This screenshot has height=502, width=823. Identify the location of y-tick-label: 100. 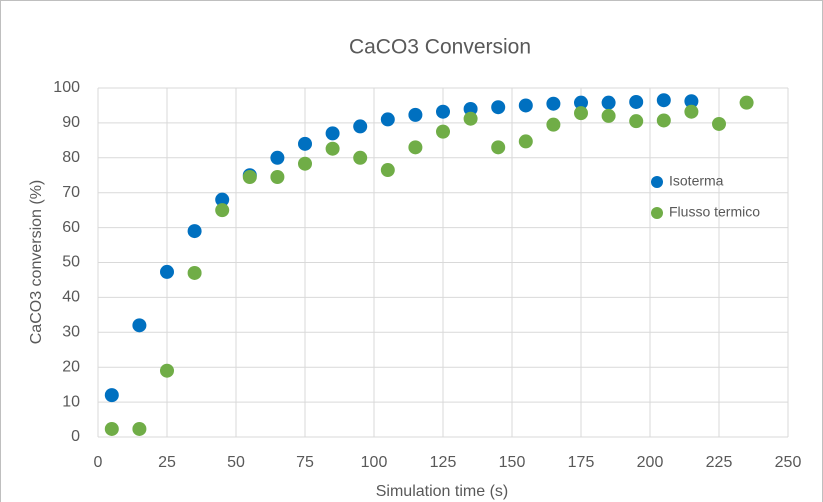
(66, 87).